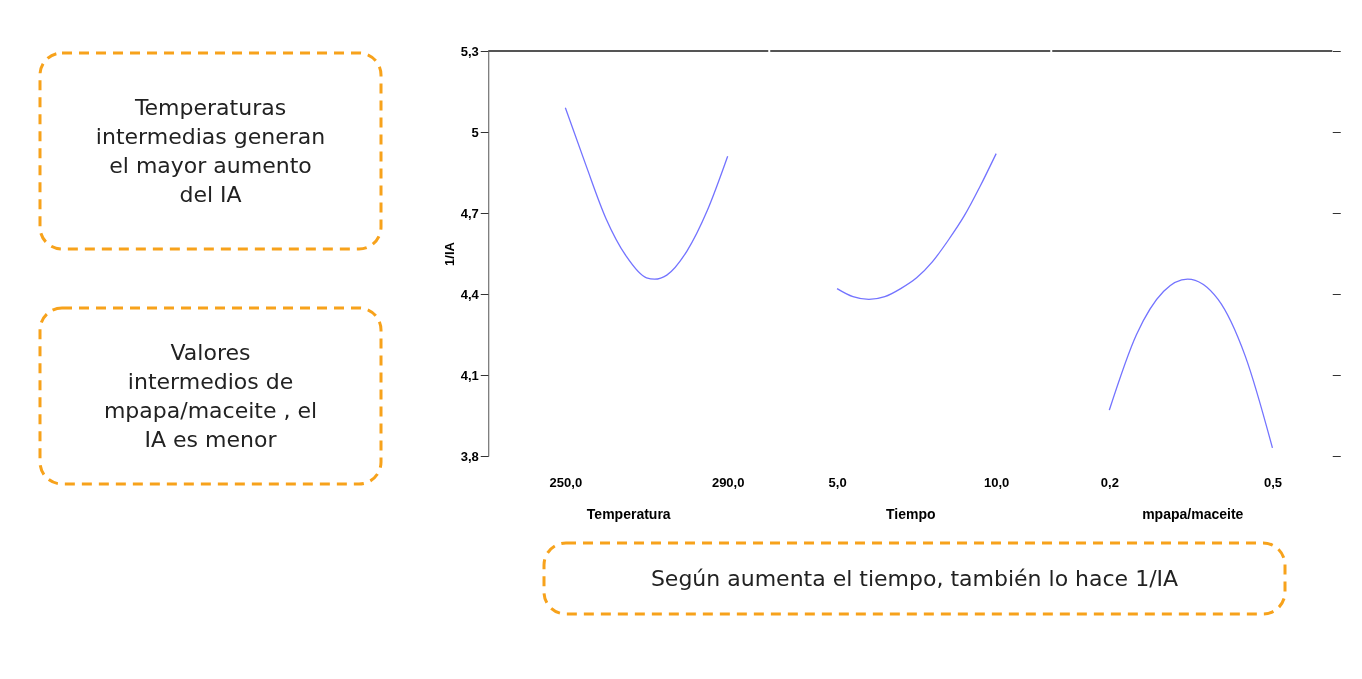  What do you see at coordinates (449, 253) in the screenshot?
I see `y-axis-title: 1/IA` at bounding box center [449, 253].